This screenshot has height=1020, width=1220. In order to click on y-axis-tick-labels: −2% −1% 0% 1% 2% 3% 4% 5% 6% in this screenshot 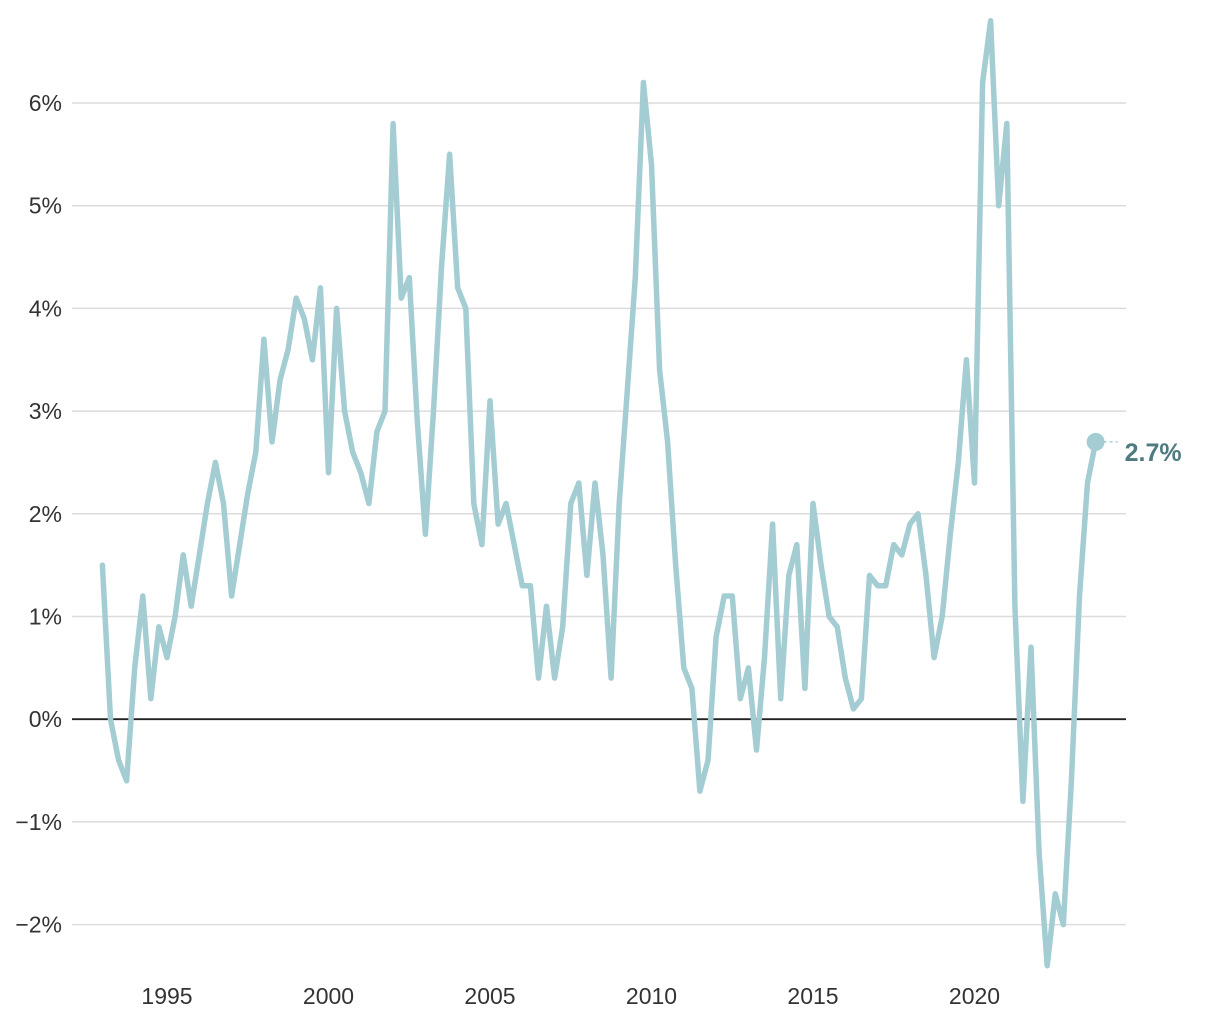, I will do `click(38, 514)`.